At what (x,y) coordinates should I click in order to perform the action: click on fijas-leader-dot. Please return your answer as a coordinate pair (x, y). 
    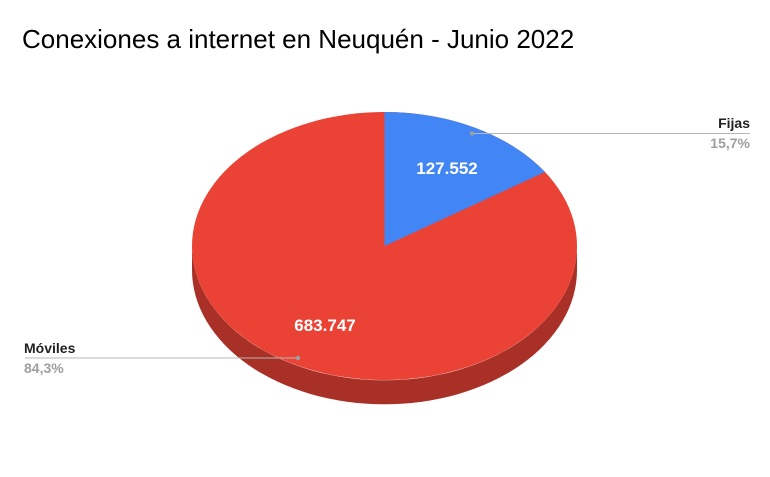
    Looking at the image, I should click on (472, 133).